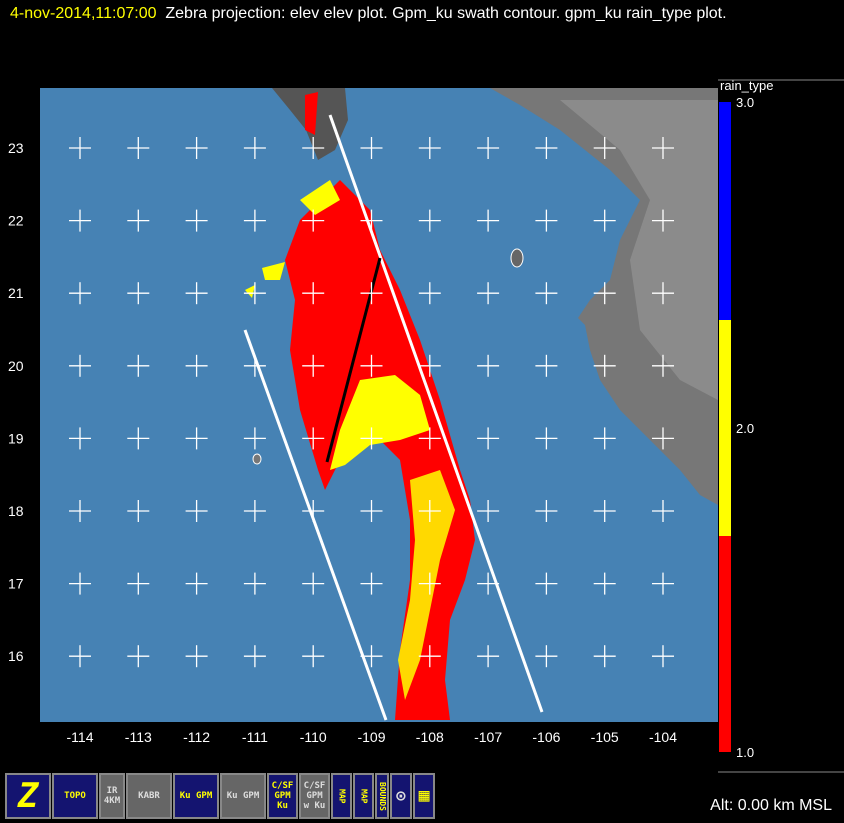  What do you see at coordinates (16, 402) in the screenshot?
I see `lat-axis: 23 22 21 20 19 18 17 16` at bounding box center [16, 402].